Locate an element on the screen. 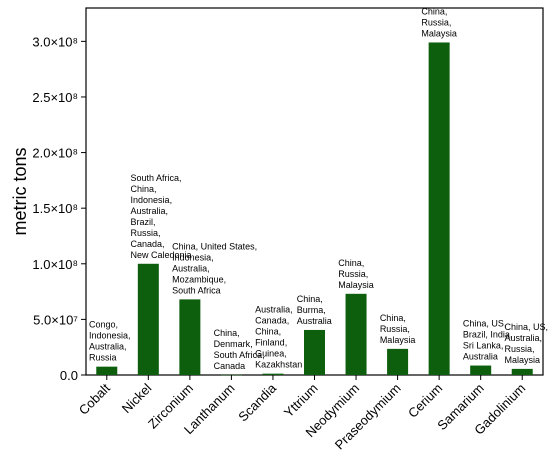  y-tick-label: 2.0×10⁸ is located at coordinates (55, 153).